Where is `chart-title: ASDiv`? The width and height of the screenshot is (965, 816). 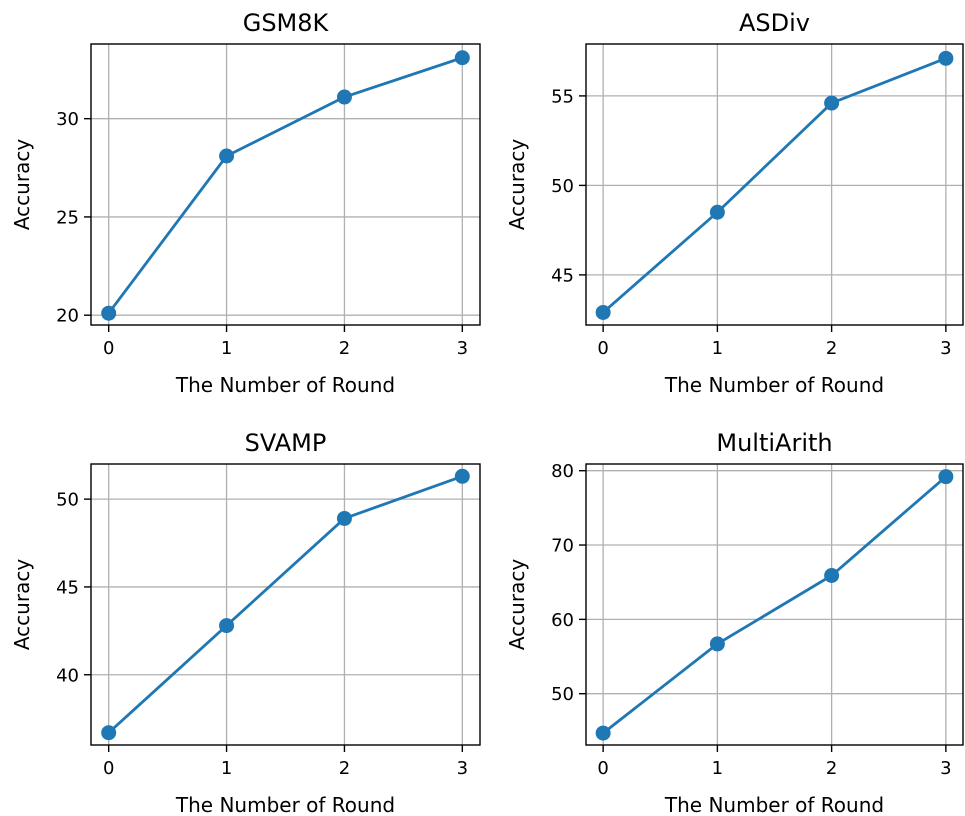
chart-title: ASDiv is located at coordinates (774, 23).